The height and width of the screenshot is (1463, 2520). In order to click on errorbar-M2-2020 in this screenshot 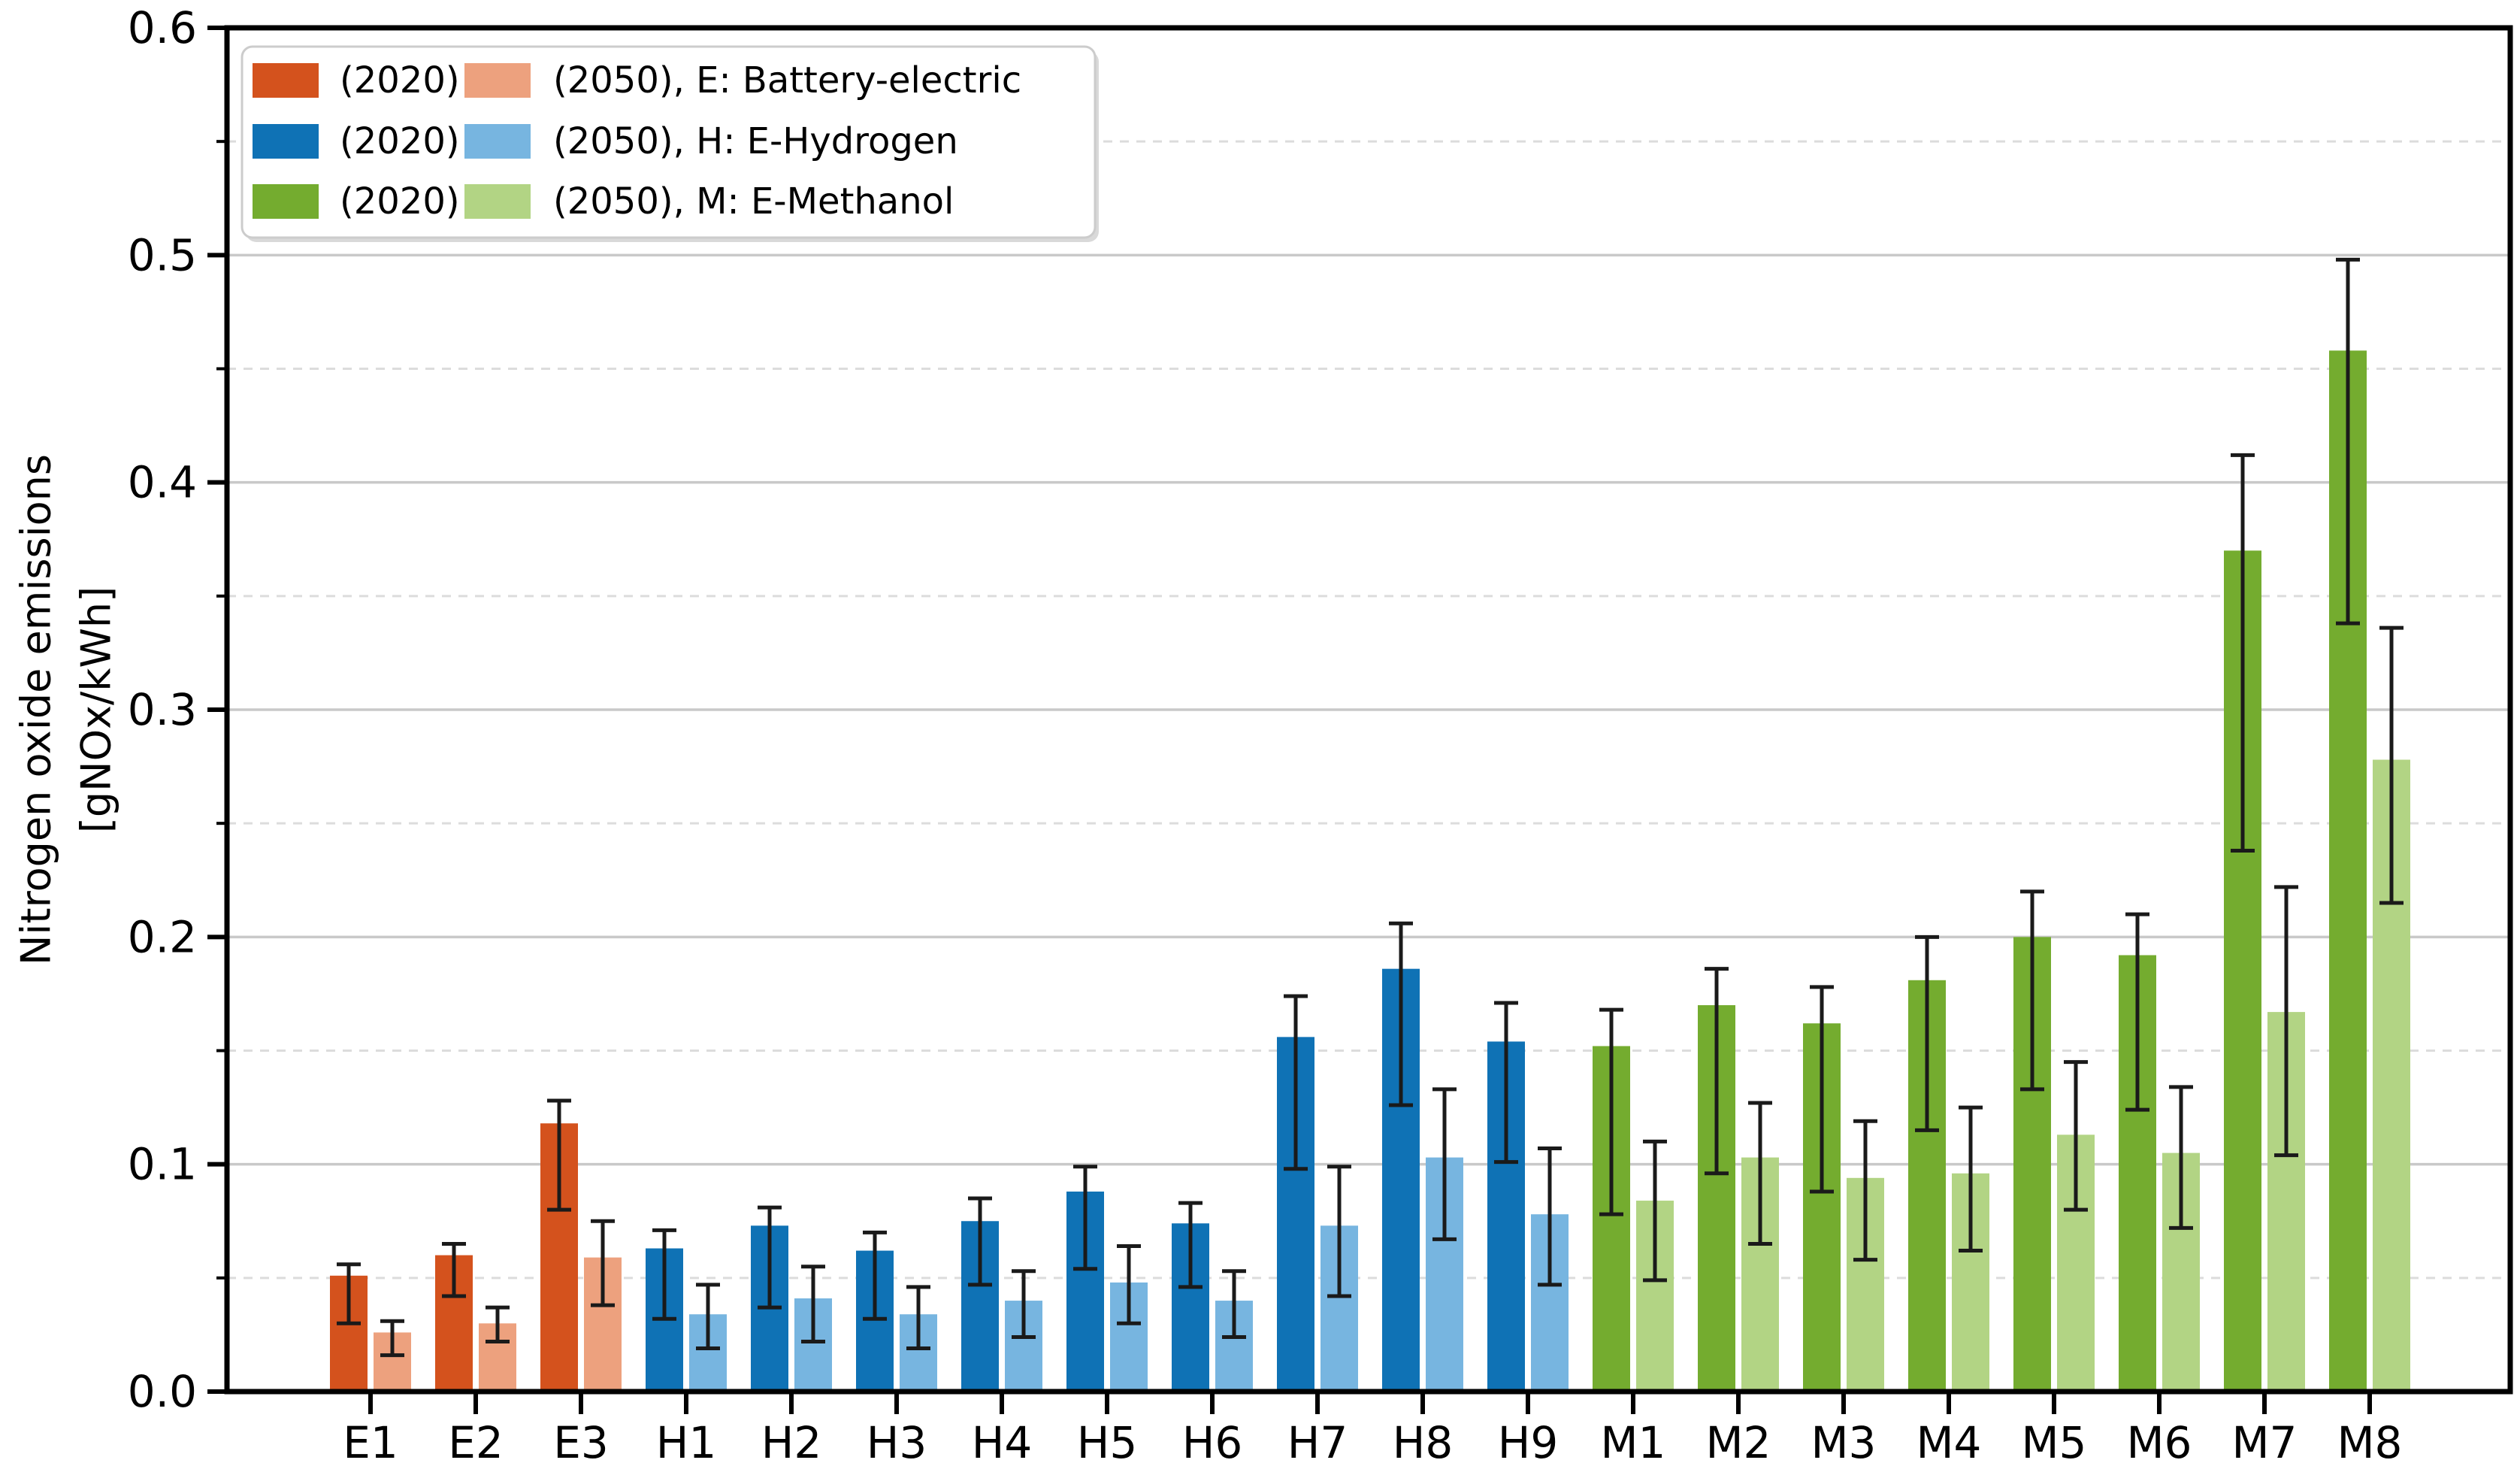, I will do `click(1717, 1071)`.